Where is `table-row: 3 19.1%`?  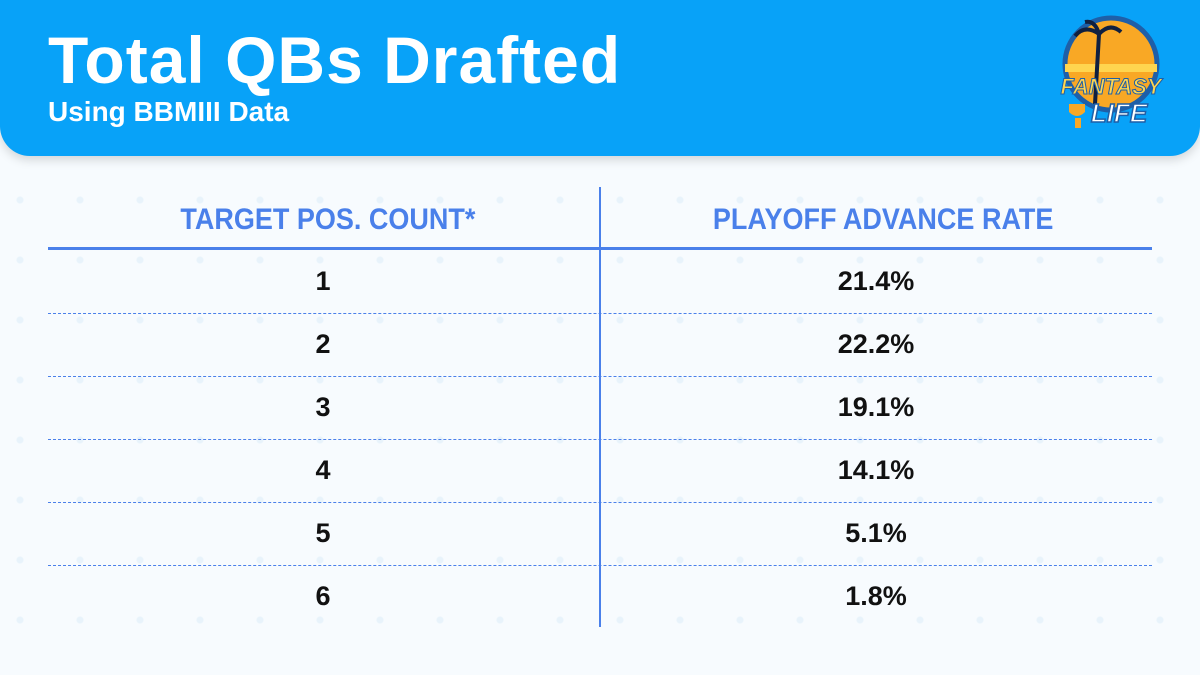 table-row: 3 19.1% is located at coordinates (600, 408).